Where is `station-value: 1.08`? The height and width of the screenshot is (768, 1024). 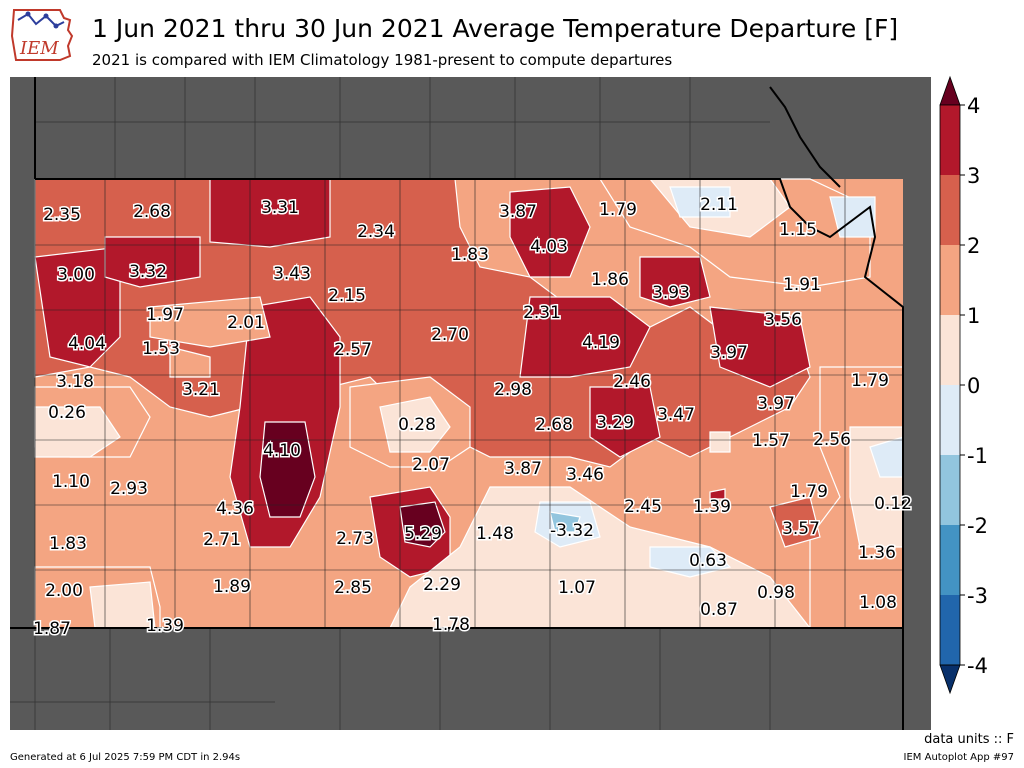 station-value: 1.08 is located at coordinates (878, 603).